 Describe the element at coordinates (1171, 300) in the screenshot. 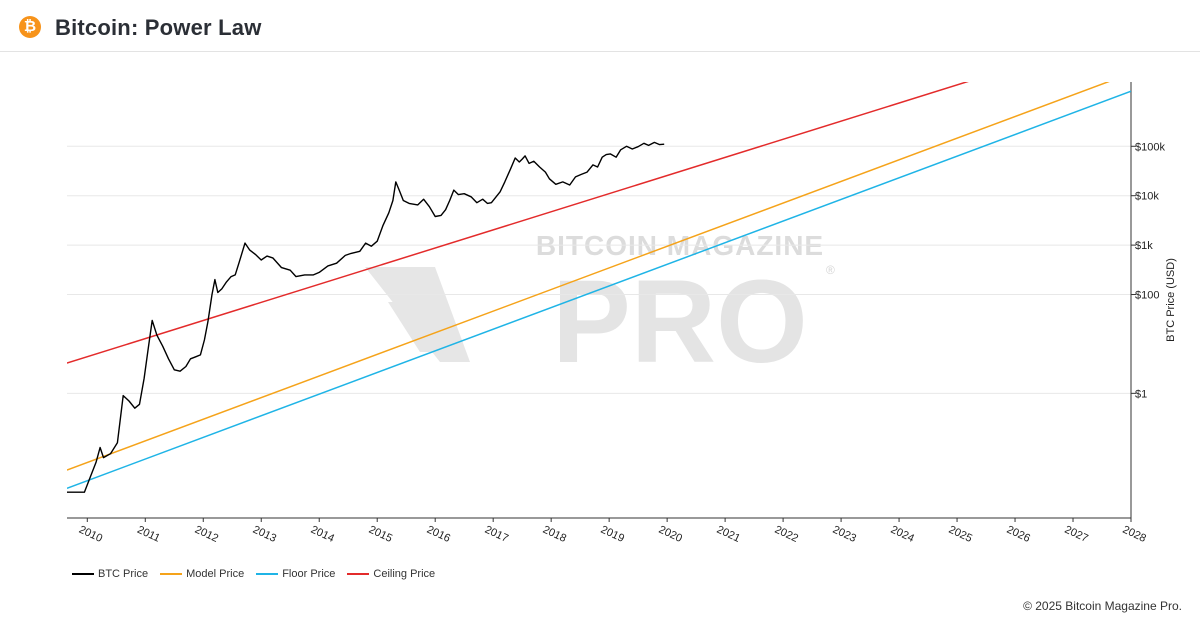

I see `y-axis-title: BTC Price (USD)` at that location.